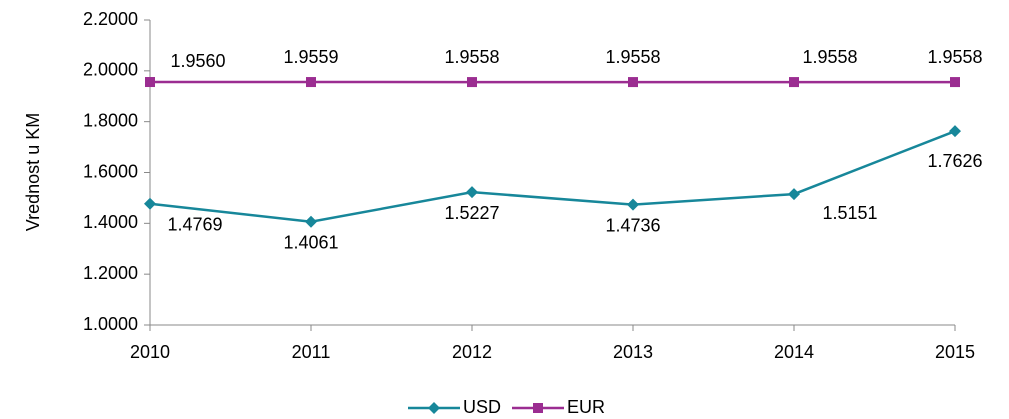 This screenshot has height=419, width=1009. I want to click on data-label: 1.9560, so click(197, 61).